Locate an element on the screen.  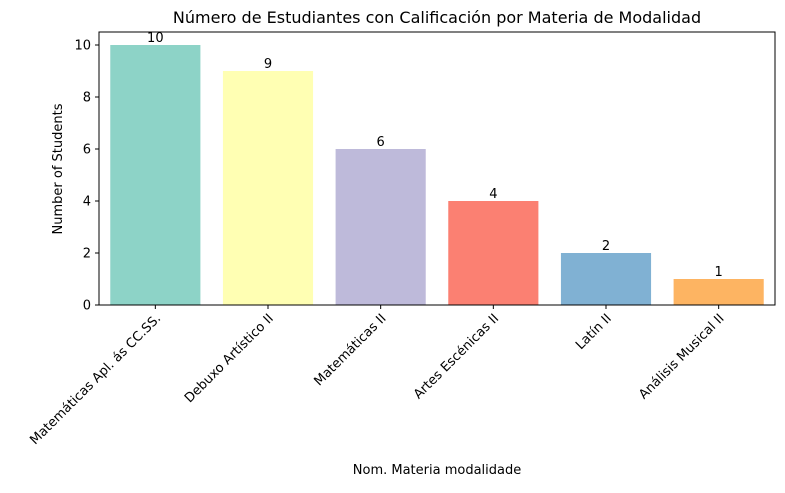
bar-value-label: 9 is located at coordinates (268, 64).